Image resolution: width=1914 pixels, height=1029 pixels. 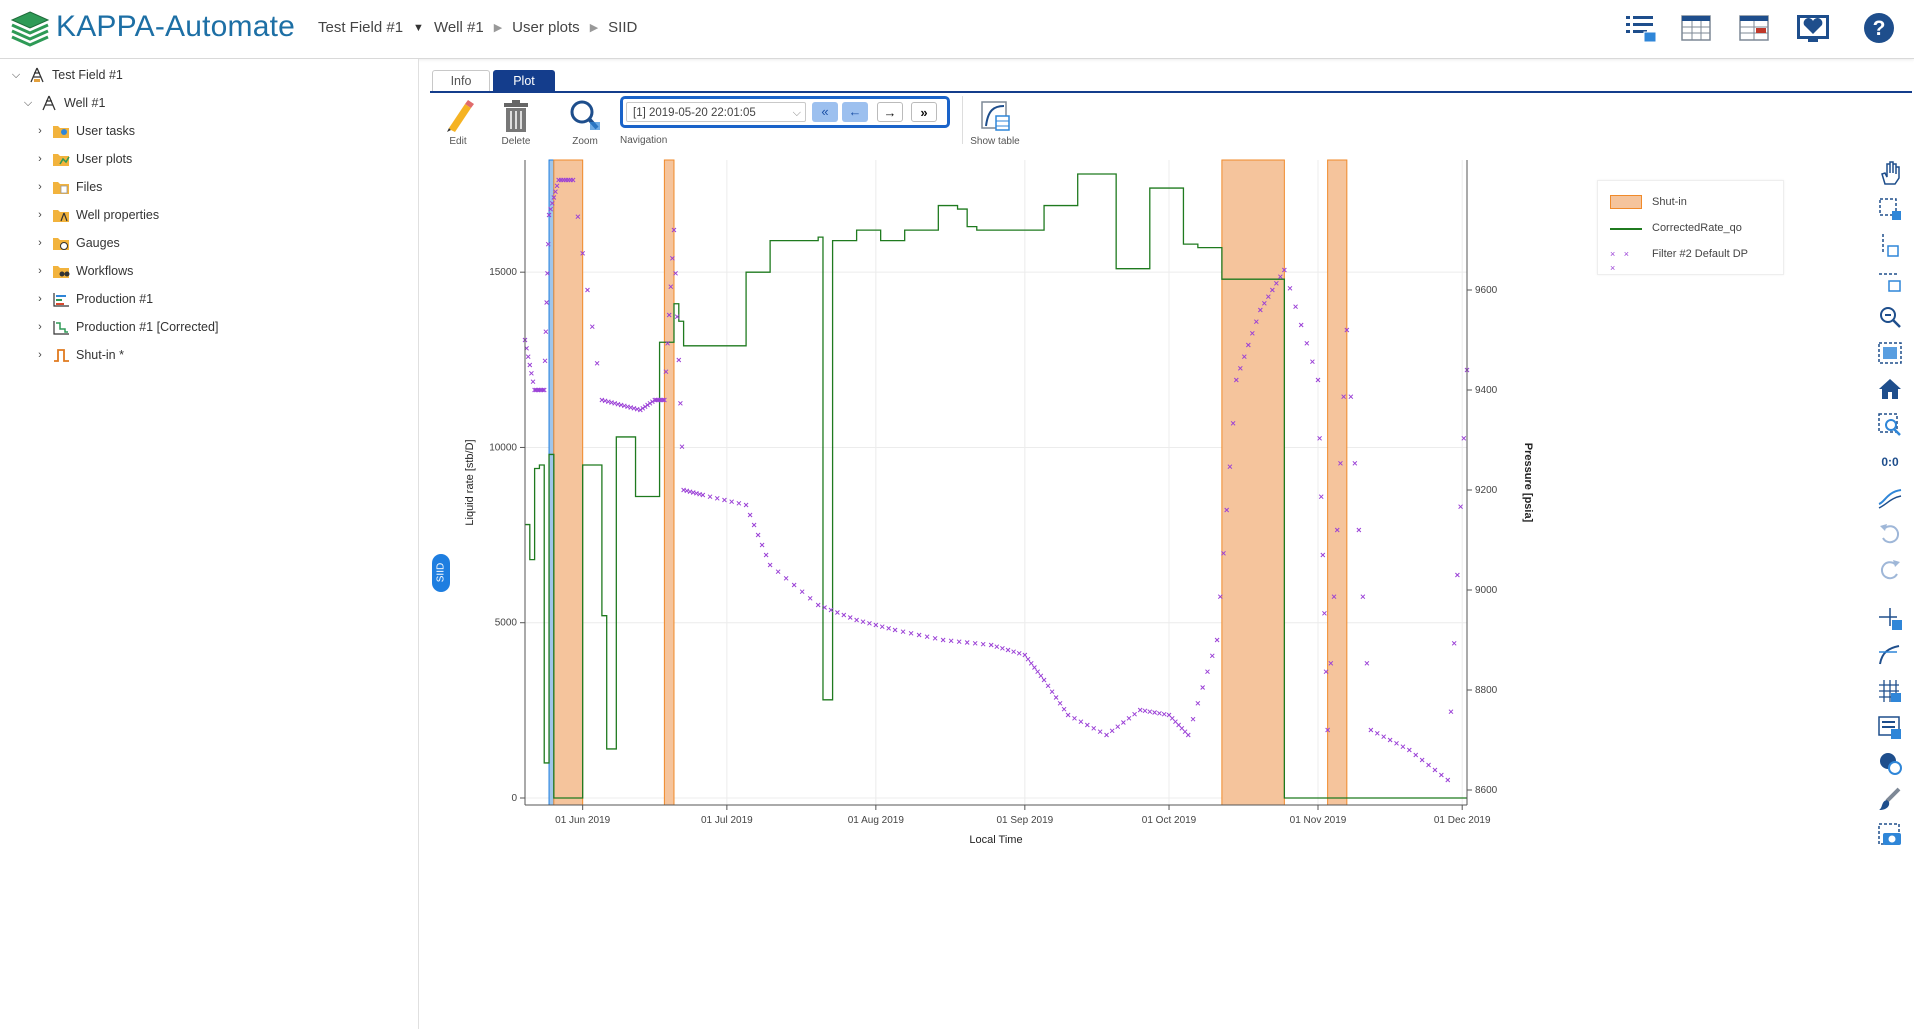 What do you see at coordinates (1890, 173) in the screenshot?
I see `pan-hand-icon` at bounding box center [1890, 173].